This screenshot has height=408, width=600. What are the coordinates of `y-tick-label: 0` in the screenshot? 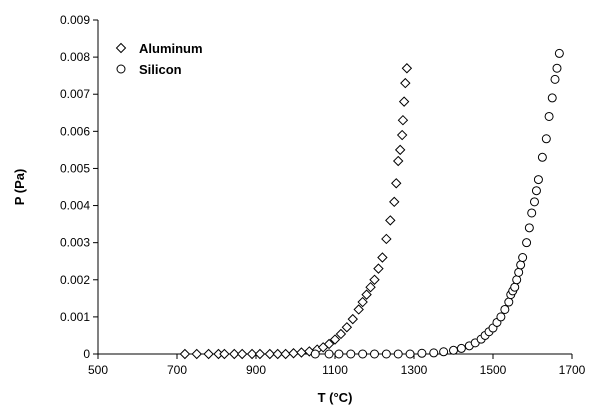 It's located at (86, 354).